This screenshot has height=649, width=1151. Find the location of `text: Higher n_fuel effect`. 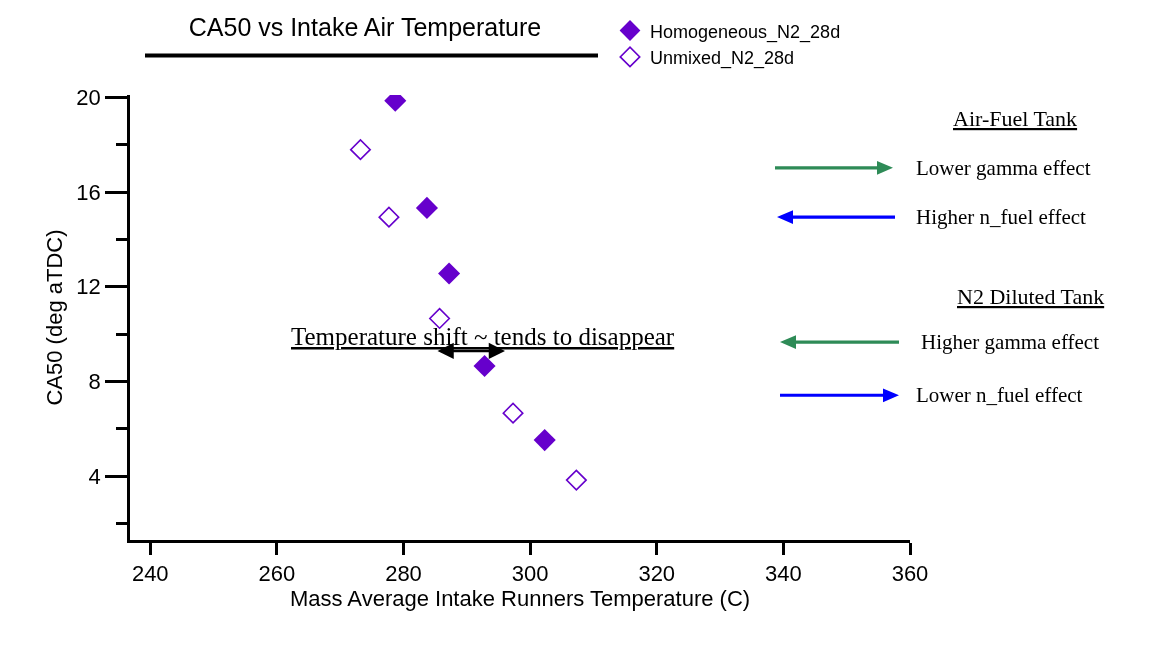

text: Higher n_fuel effect is located at coordinates (1001, 217).